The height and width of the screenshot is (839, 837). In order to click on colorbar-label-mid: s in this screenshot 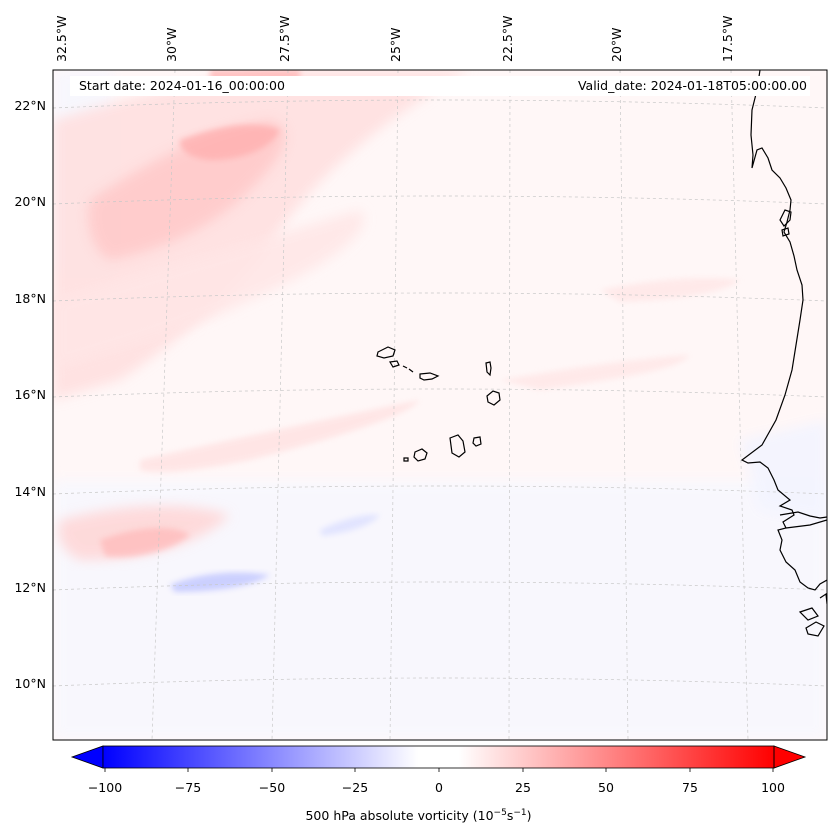, I will do `click(510, 816)`.